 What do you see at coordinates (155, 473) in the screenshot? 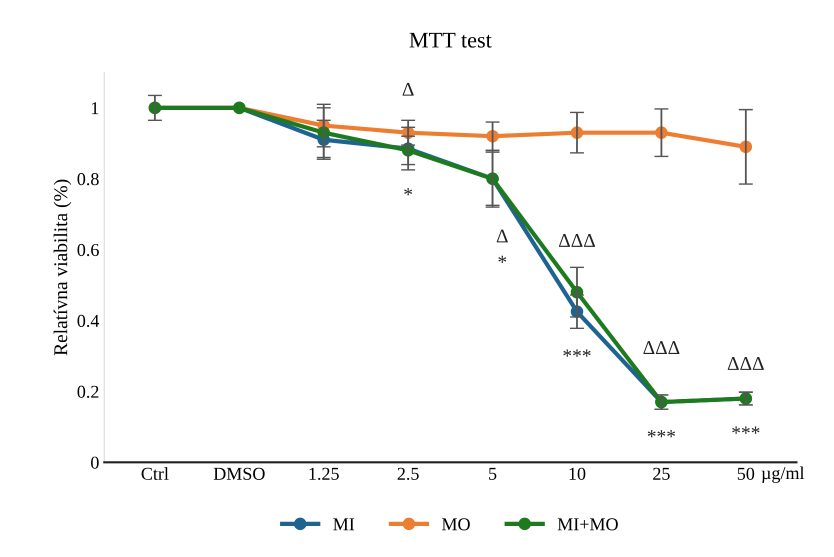
I see `x-tick-label: Ctrl` at bounding box center [155, 473].